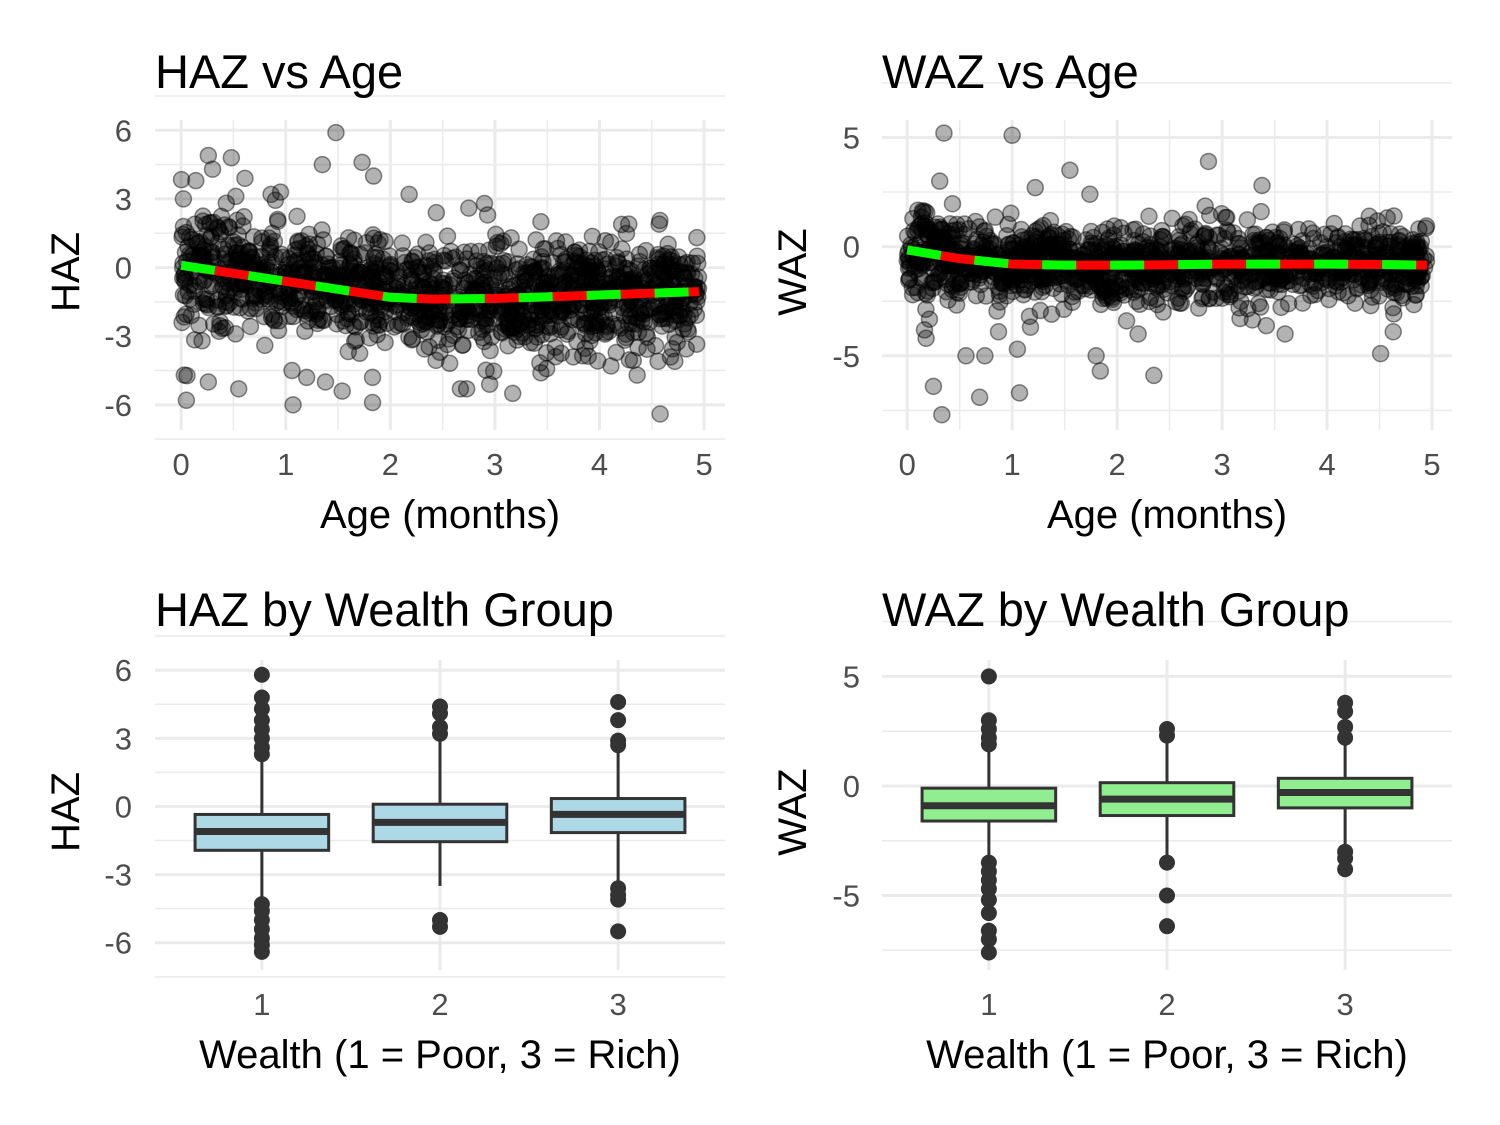  Describe the element at coordinates (1167, 1055) in the screenshot. I see `x-axis-title: Wealth (1 = Poor, 3 = Rich)` at that location.